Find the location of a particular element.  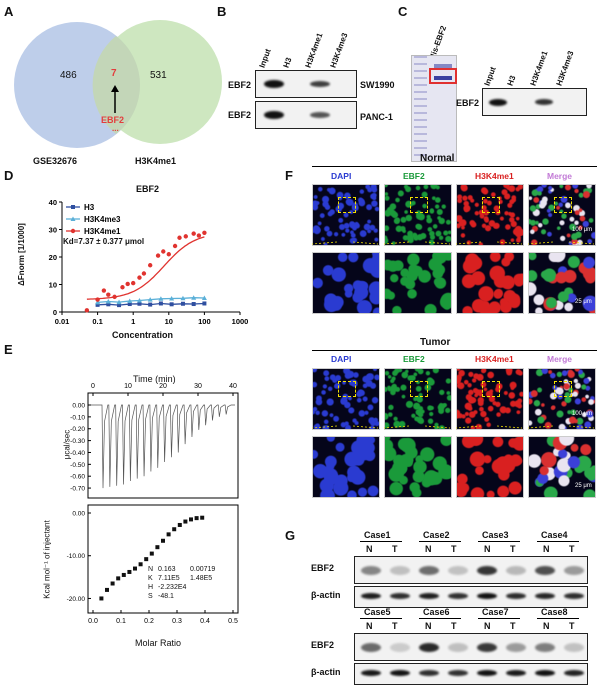

d-x-tick-label: 0.1 is located at coordinates (97, 321).